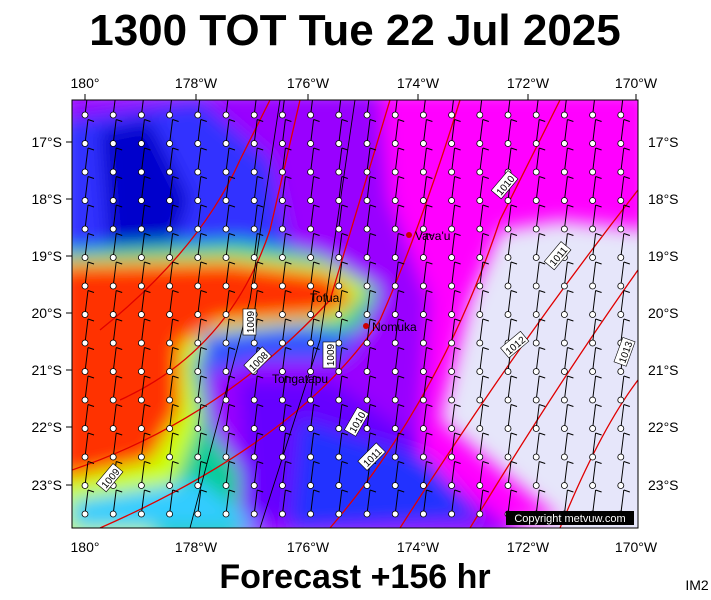 The image size is (711, 600). I want to click on lat-label: 23°S, so click(46, 485).